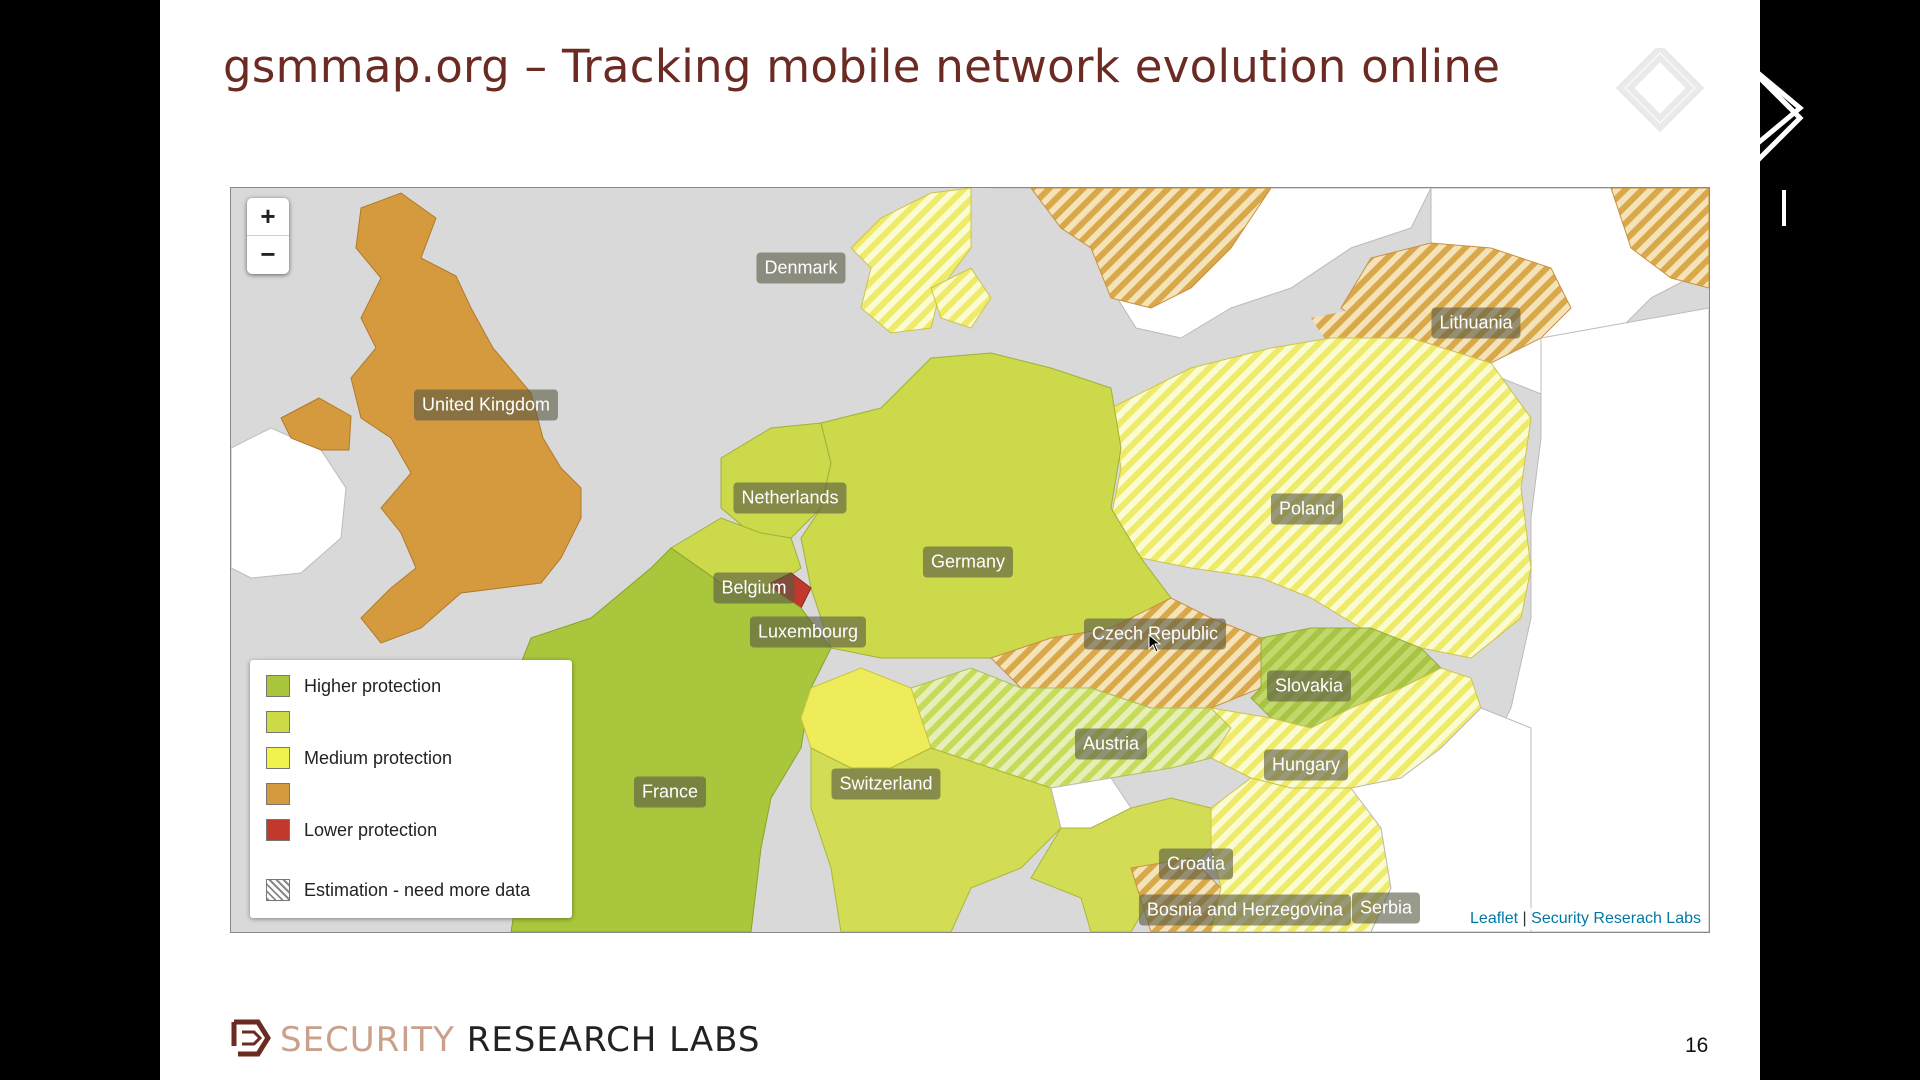  Describe the element at coordinates (1111, 744) in the screenshot. I see `country-label-austria: Austria` at that location.